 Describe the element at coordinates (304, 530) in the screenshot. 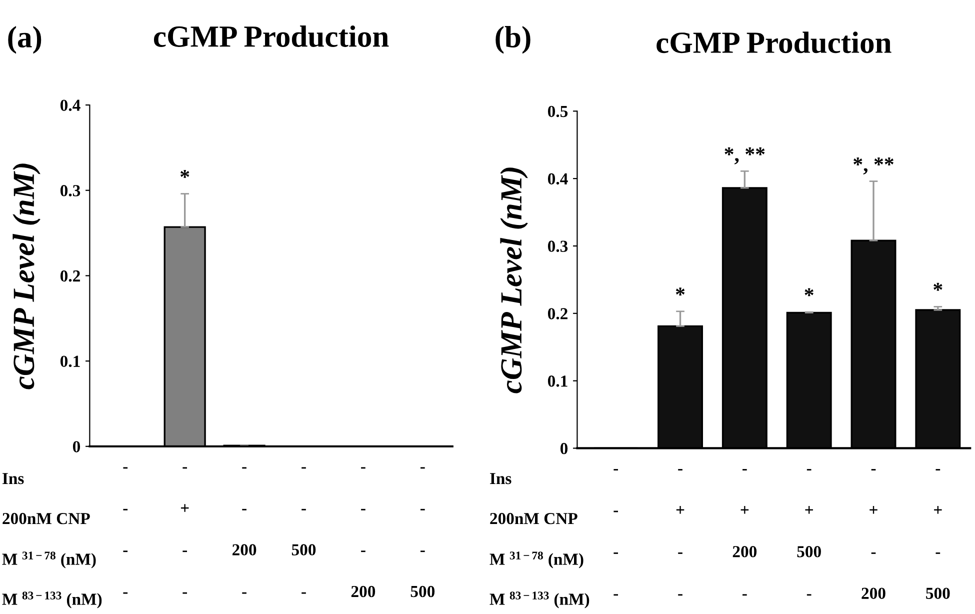

I see `category-label: - - 500 -` at that location.